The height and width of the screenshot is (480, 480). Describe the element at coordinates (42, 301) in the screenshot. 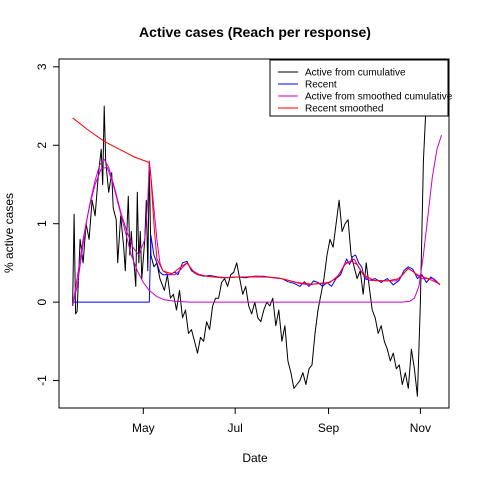

I see `y-tick-label: 0` at that location.